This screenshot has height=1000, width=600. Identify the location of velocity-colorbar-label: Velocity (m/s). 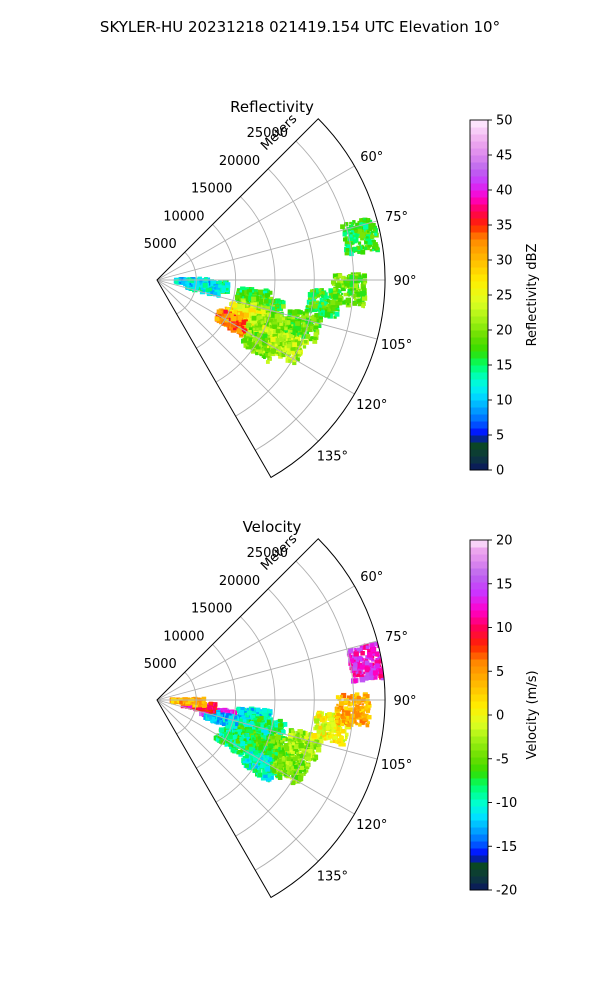
(532, 714).